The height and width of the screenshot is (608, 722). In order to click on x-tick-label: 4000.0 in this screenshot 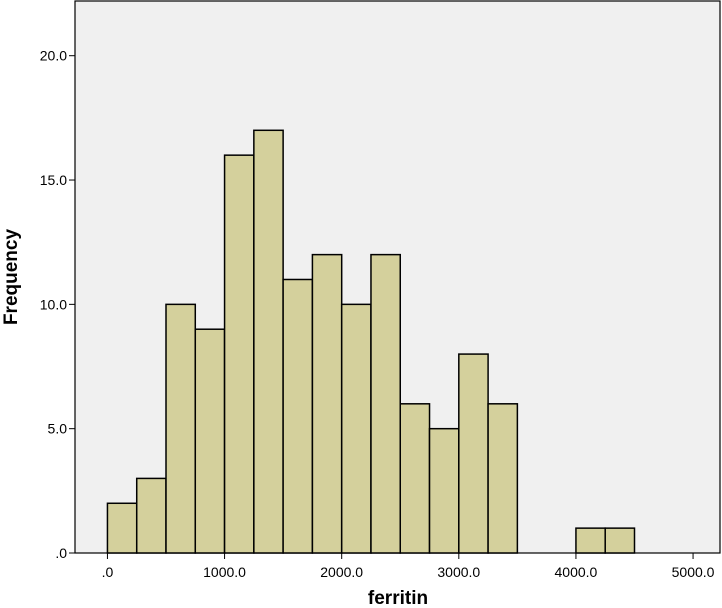, I will do `click(576, 572)`.